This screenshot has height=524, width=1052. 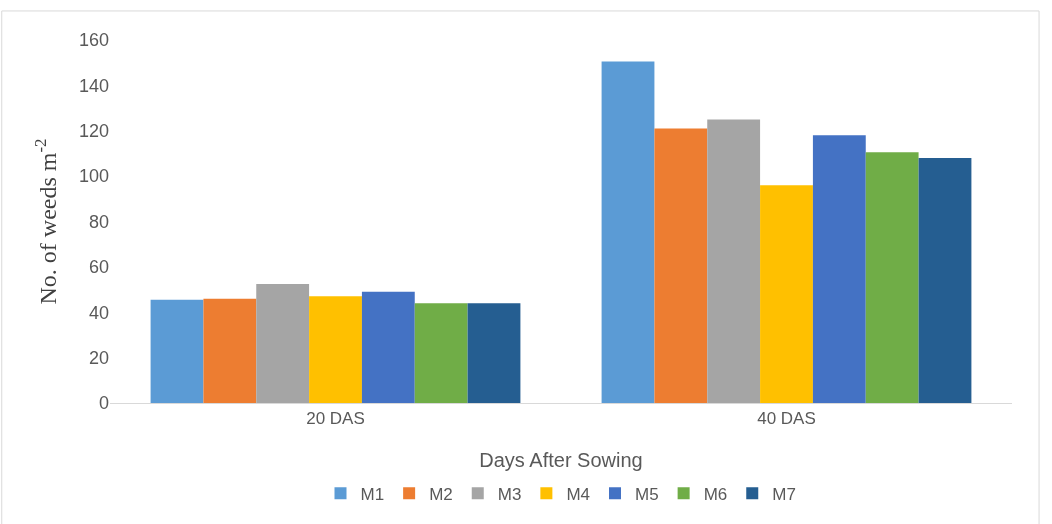 I want to click on y-tick-label: 60, so click(x=98, y=267).